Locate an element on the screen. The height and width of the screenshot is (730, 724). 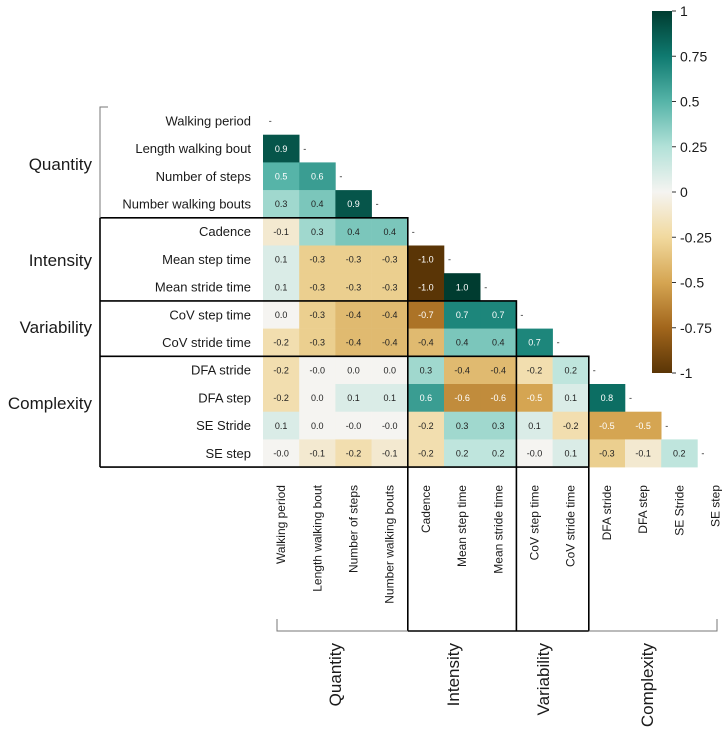
column-label: Mean step time is located at coordinates (462, 526).